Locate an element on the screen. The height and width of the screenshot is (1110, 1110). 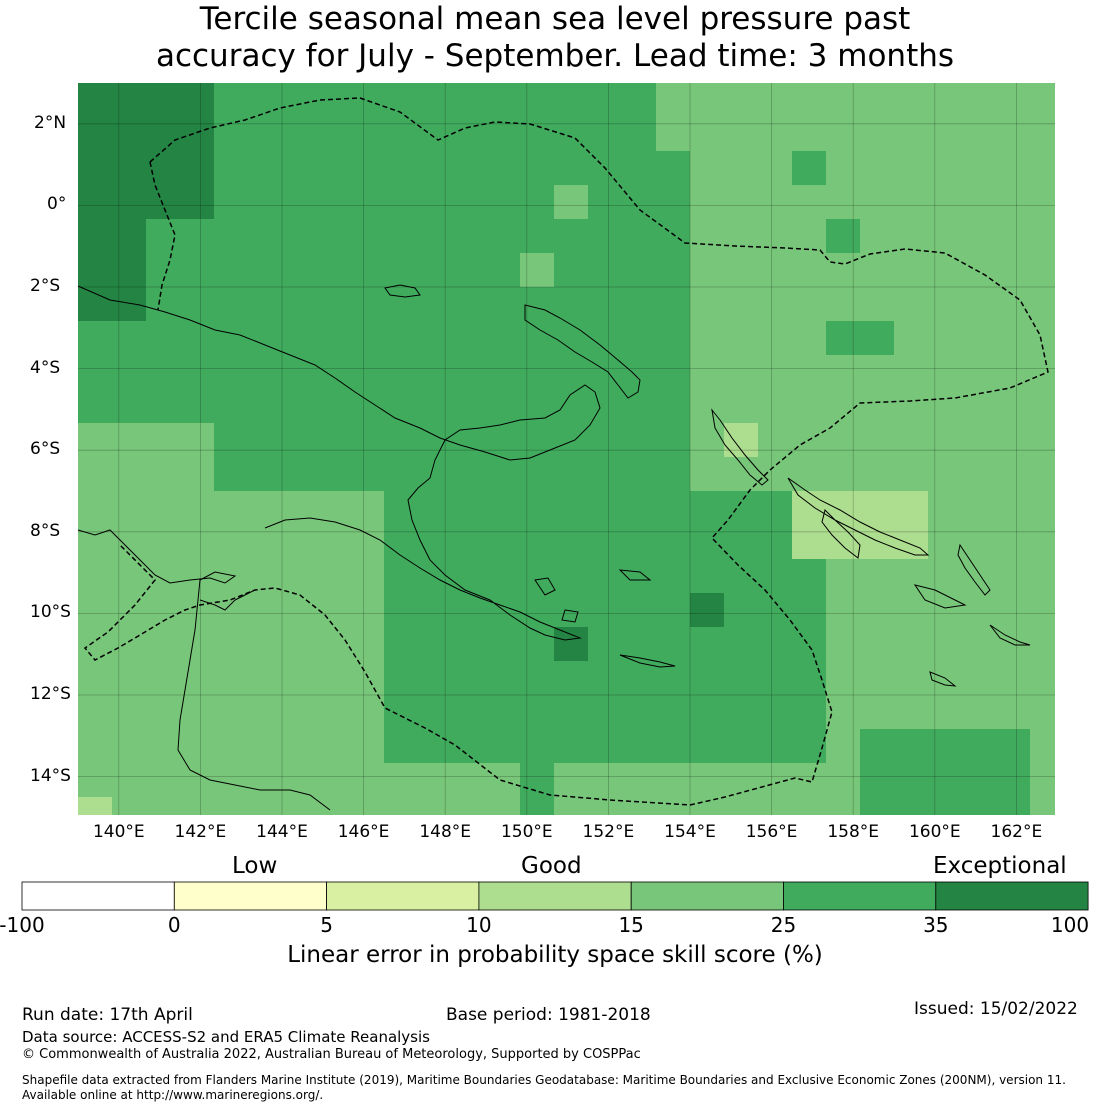
eez-boundary-west is located at coordinates (162, 236).